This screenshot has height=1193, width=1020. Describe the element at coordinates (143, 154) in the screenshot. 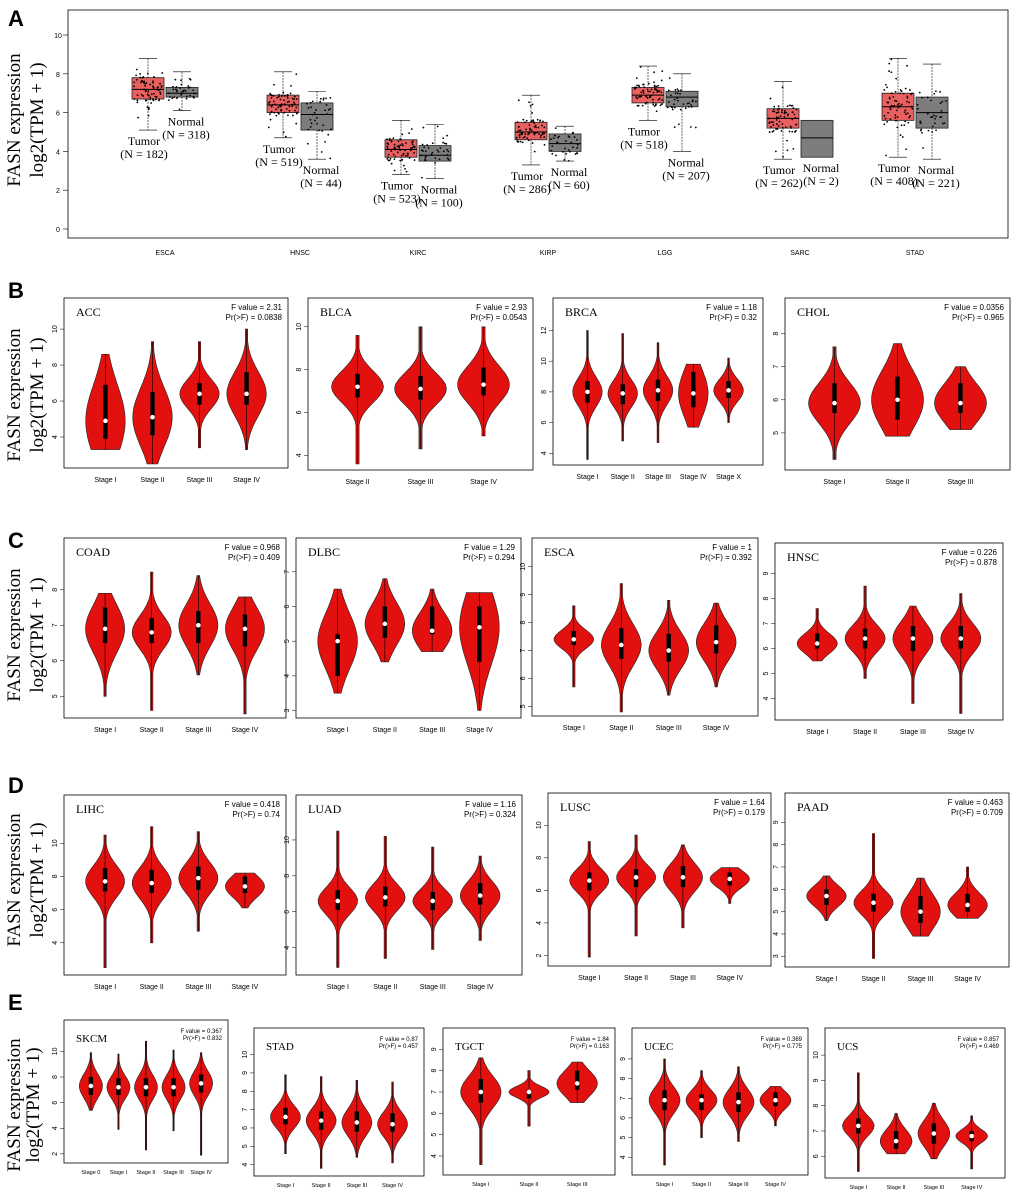

I see `sample-size-label: (N = 182)` at that location.